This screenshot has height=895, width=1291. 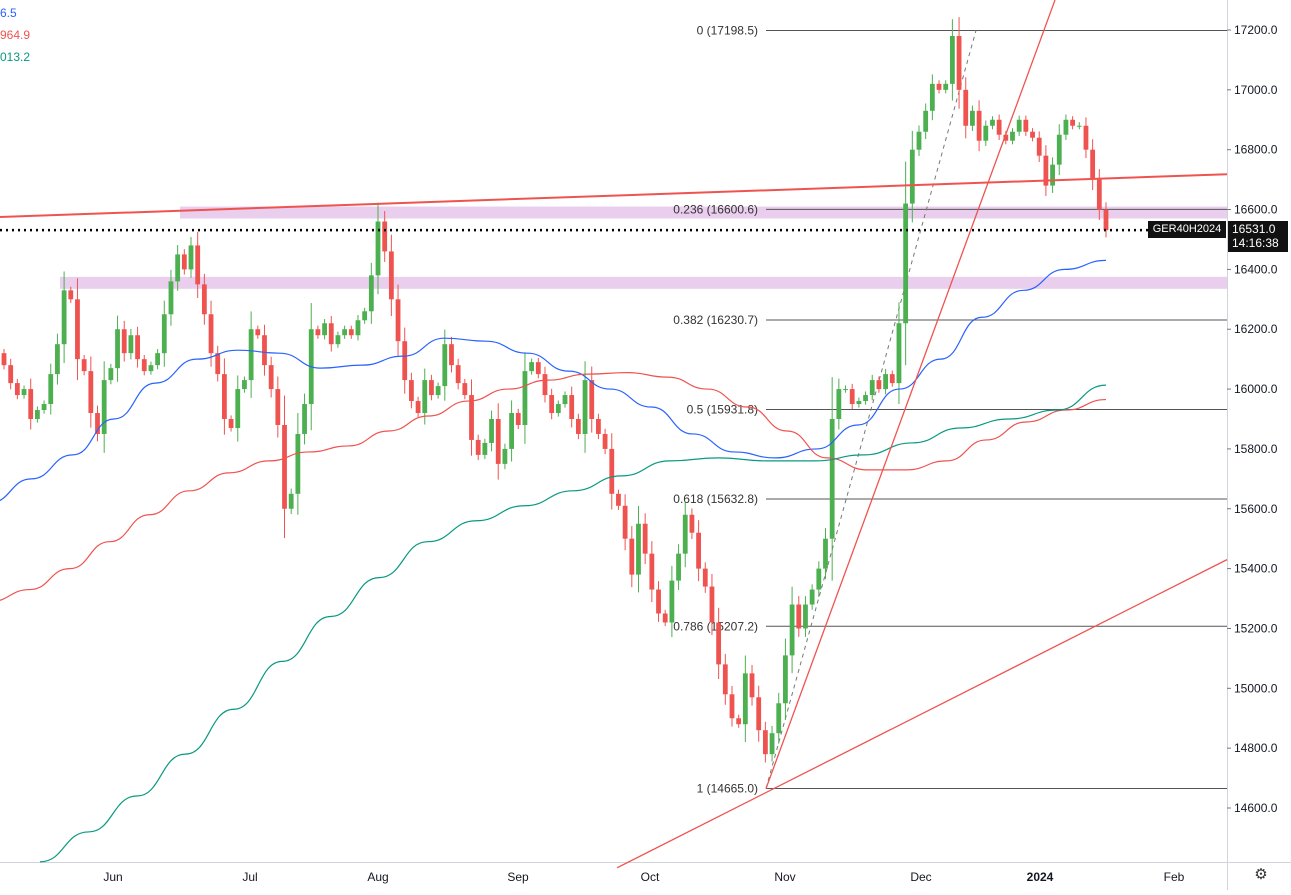 What do you see at coordinates (722, 409) in the screenshot?
I see `fib-level-label: 0.5 (15931.8)` at bounding box center [722, 409].